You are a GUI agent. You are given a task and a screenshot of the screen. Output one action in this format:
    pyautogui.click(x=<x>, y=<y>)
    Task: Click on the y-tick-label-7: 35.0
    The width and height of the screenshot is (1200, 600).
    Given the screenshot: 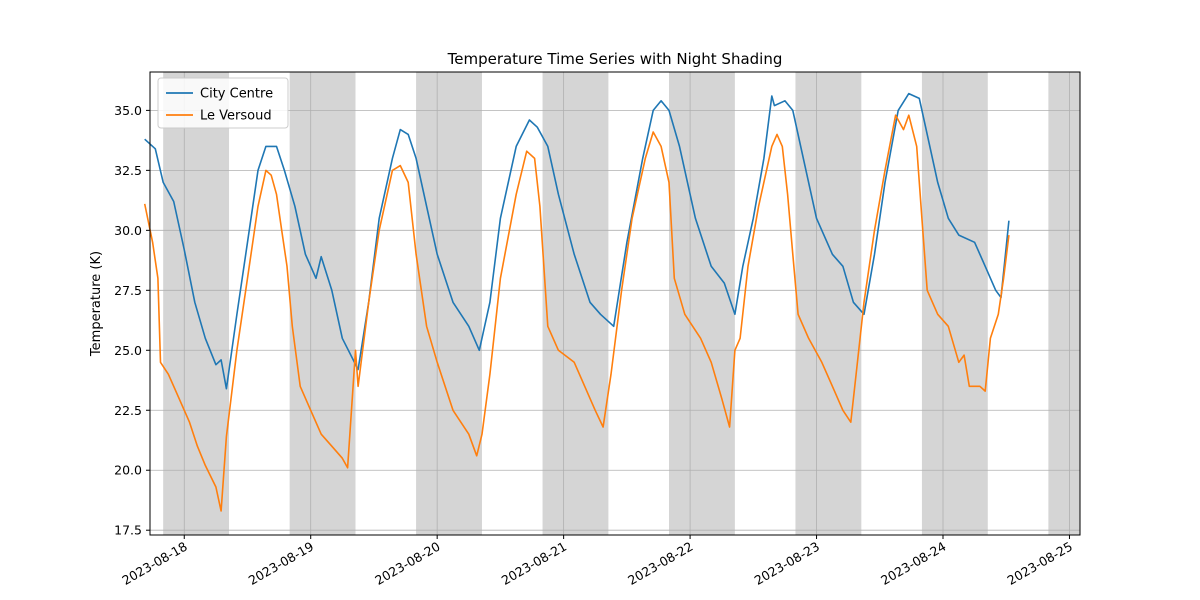 What is the action you would take?
    pyautogui.click(x=128, y=110)
    